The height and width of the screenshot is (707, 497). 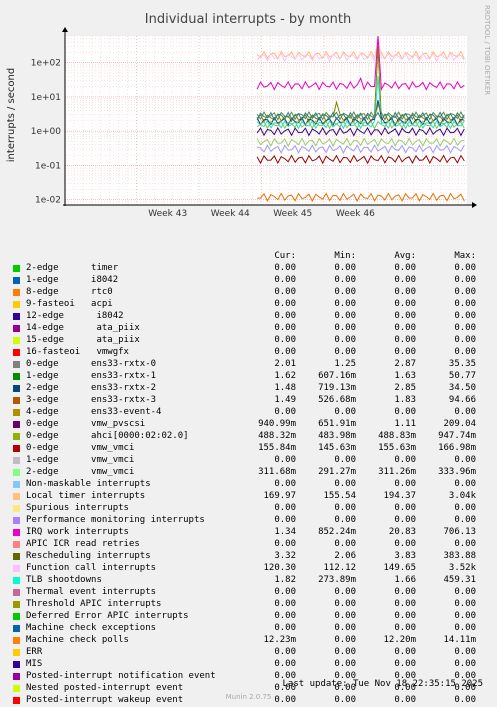 What do you see at coordinates (48, 166) in the screenshot?
I see `y-tick-label: 1e-01` at bounding box center [48, 166].